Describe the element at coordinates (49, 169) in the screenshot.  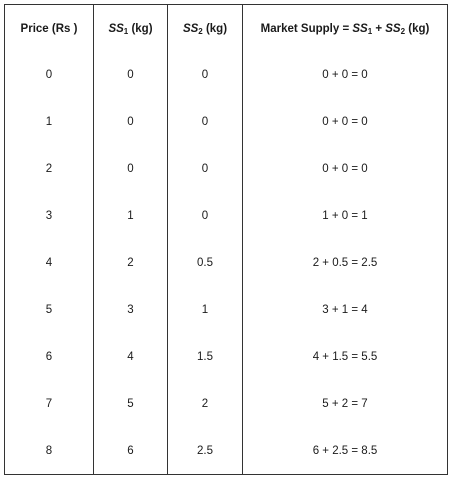
I see `cell-price: 2` at that location.